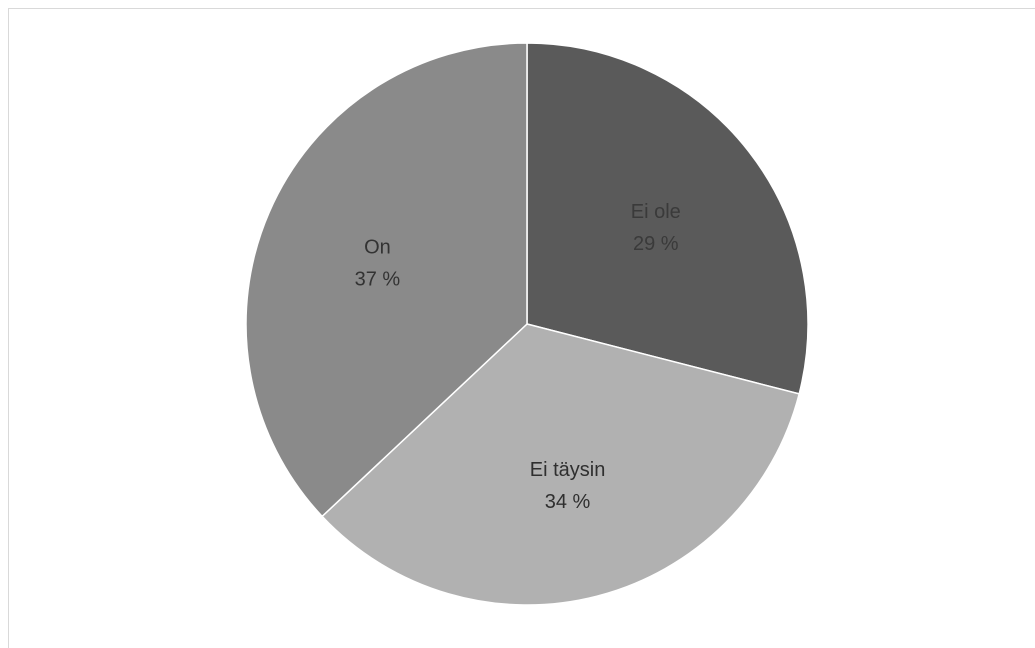 This screenshot has width=1035, height=648. What do you see at coordinates (378, 279) in the screenshot?
I see `slice-value-label: 37 %` at bounding box center [378, 279].